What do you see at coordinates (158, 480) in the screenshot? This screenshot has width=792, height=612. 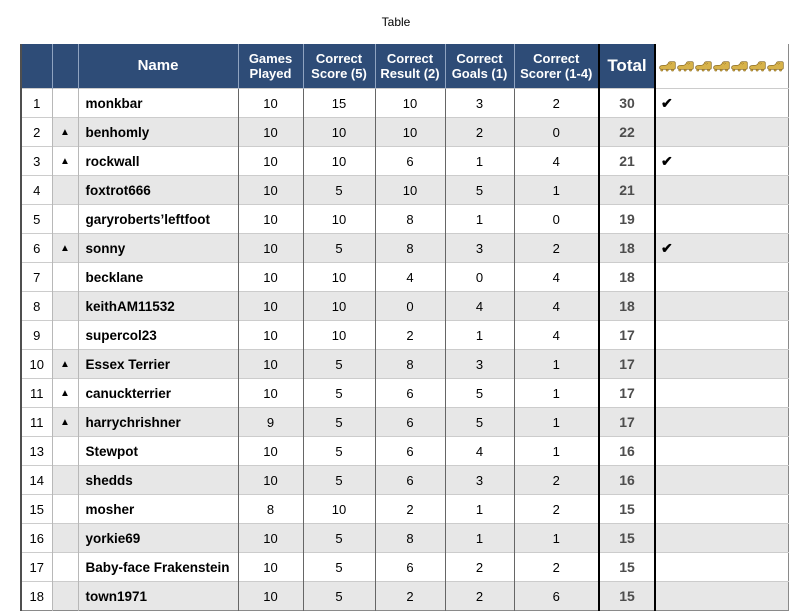 I see `player-name-cell: shedds` at bounding box center [158, 480].